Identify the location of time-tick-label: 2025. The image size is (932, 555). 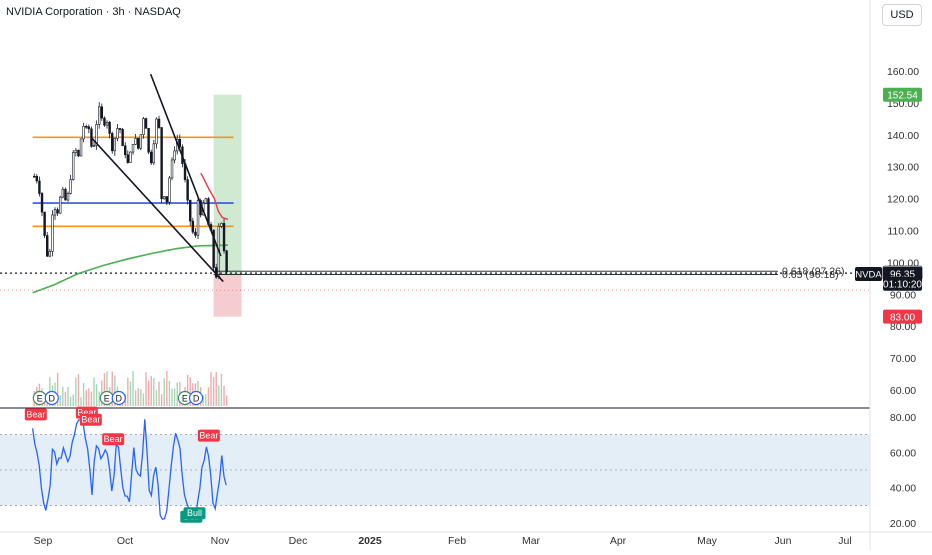
(370, 541).